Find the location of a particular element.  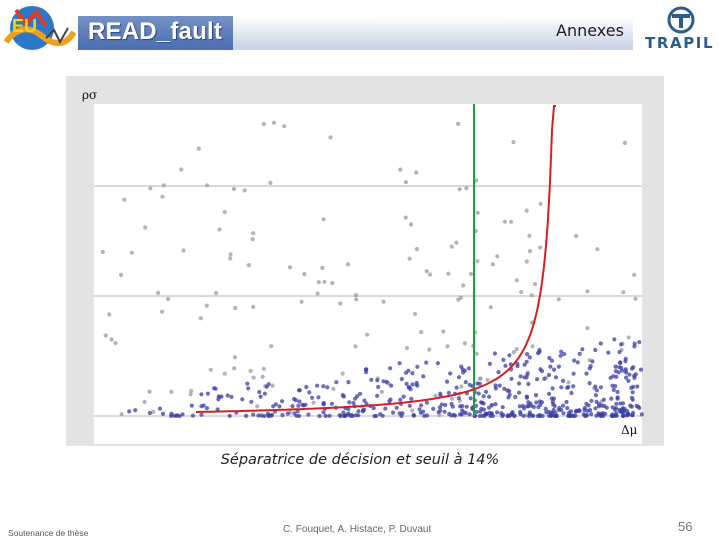

footer-thesis-label: Soutenance de thèse is located at coordinates (48, 533).